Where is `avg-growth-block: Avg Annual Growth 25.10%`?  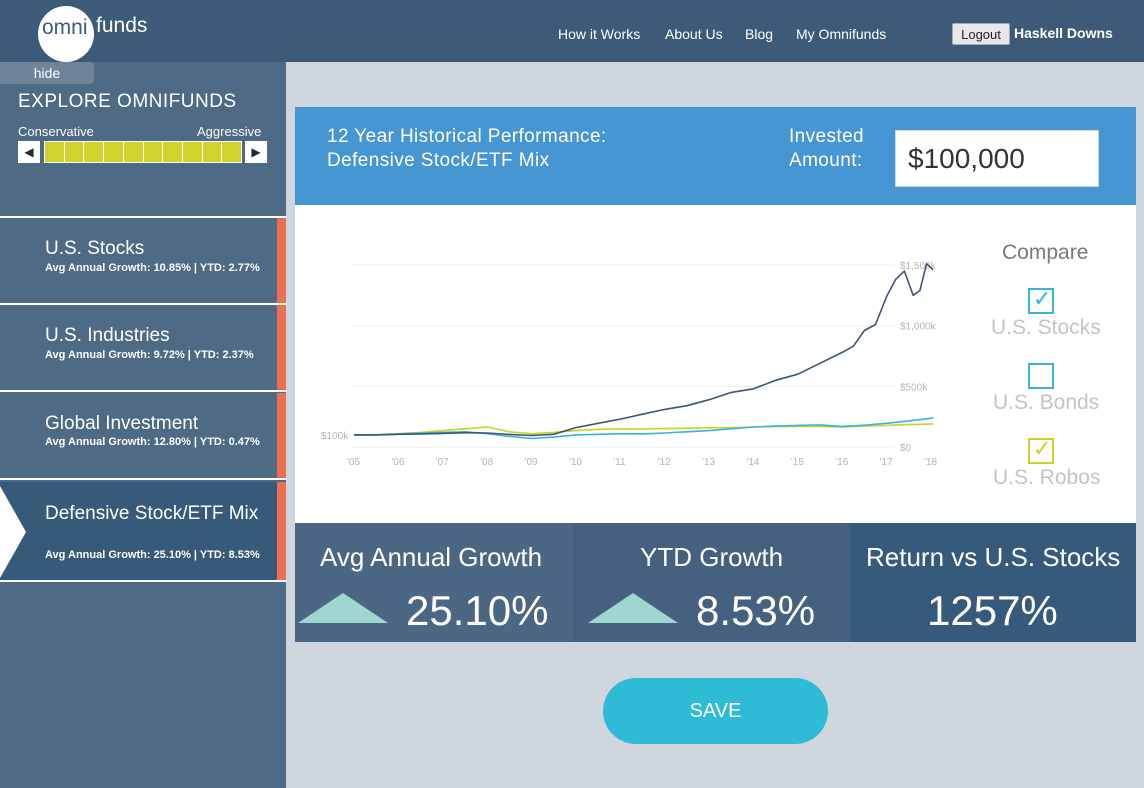
avg-growth-block: Avg Annual Growth 25.10% is located at coordinates (434, 582).